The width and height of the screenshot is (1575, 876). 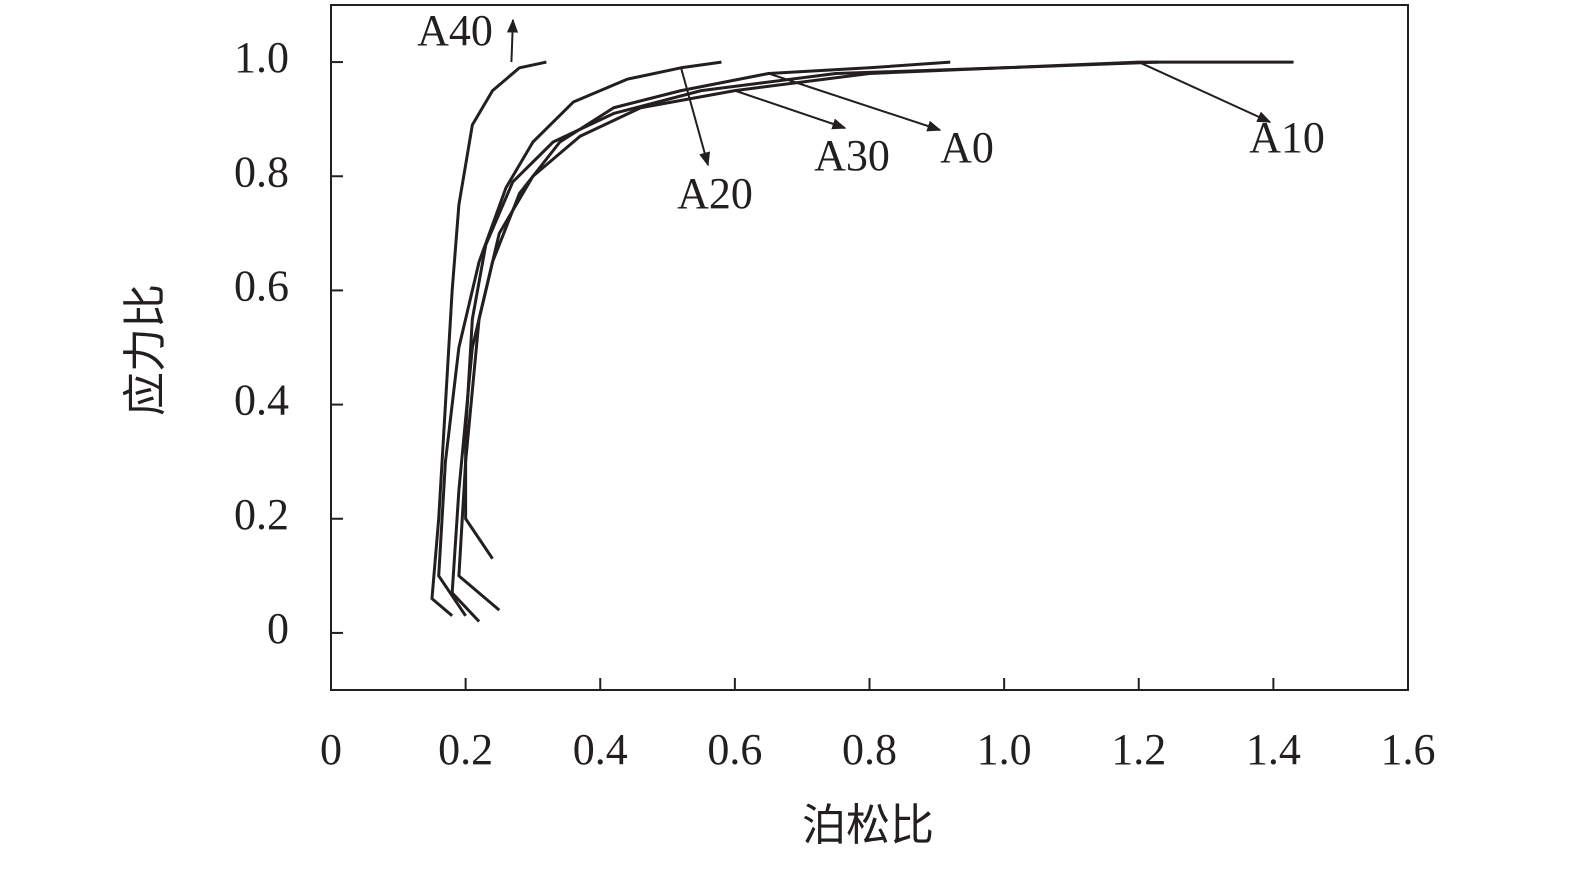 I want to click on series-label: A20, so click(x=715, y=193).